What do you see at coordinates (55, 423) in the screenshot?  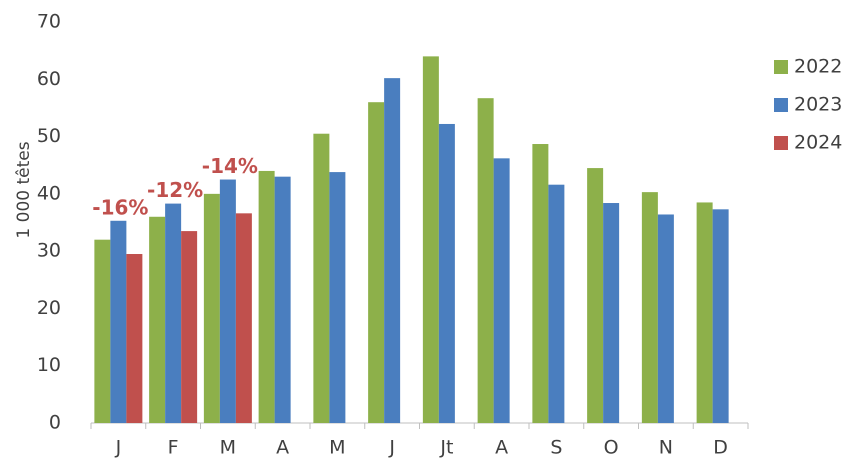 I see `y-tick-label: 0` at bounding box center [55, 423].